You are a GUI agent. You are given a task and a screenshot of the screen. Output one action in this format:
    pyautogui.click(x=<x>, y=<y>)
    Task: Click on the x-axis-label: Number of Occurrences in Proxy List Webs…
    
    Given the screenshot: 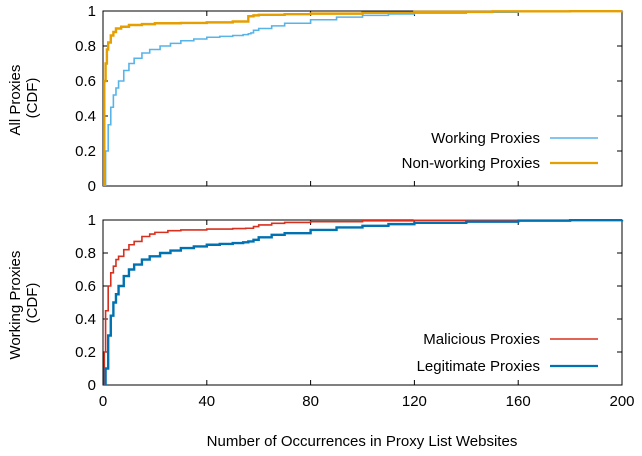 What is the action you would take?
    pyautogui.click(x=362, y=441)
    